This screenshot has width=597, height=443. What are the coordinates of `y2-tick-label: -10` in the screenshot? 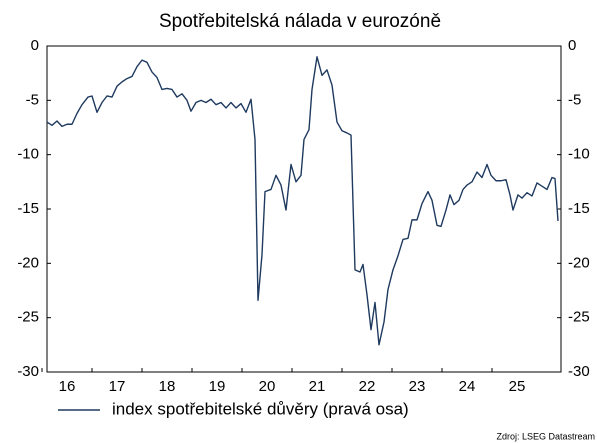 It's located at (579, 154).